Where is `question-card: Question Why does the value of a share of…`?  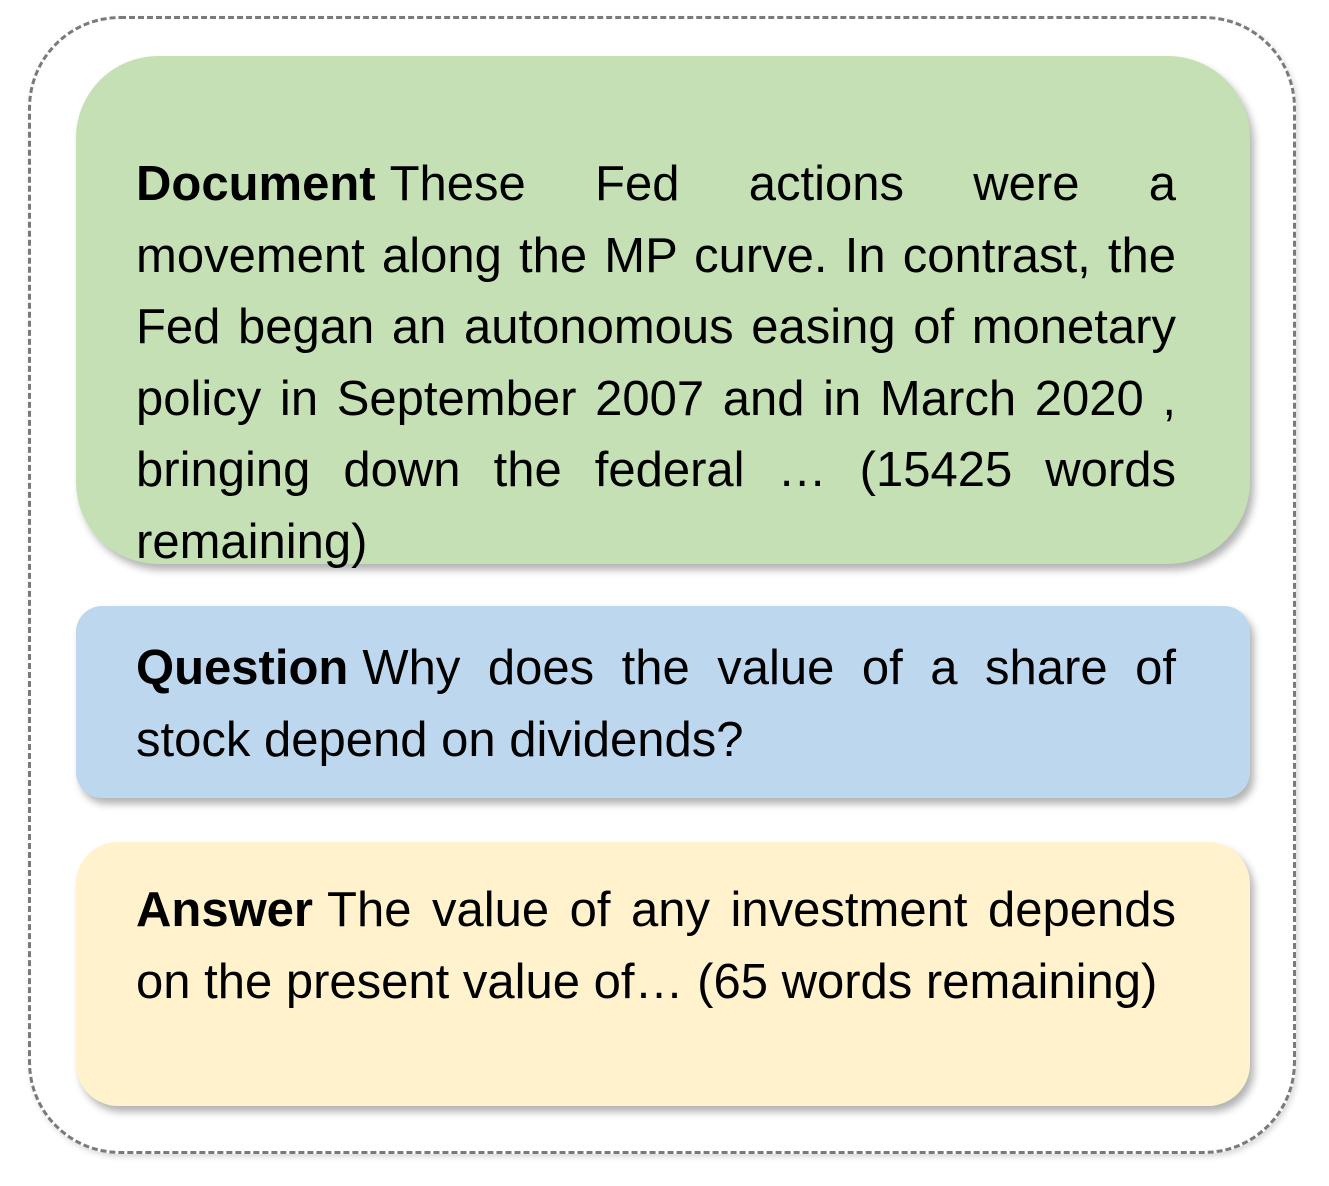 question-card: Question Why does the value of a share of… is located at coordinates (663, 702).